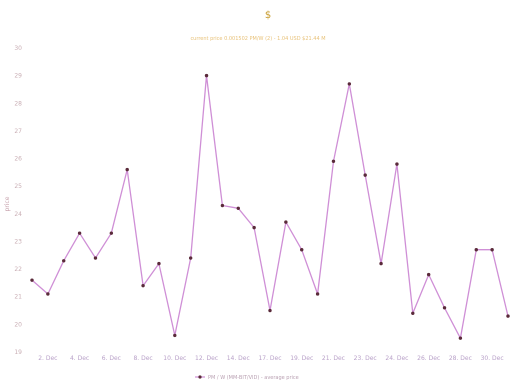 The image size is (513, 381). I want to click on x-tick-label: 17. Dec, so click(269, 358).